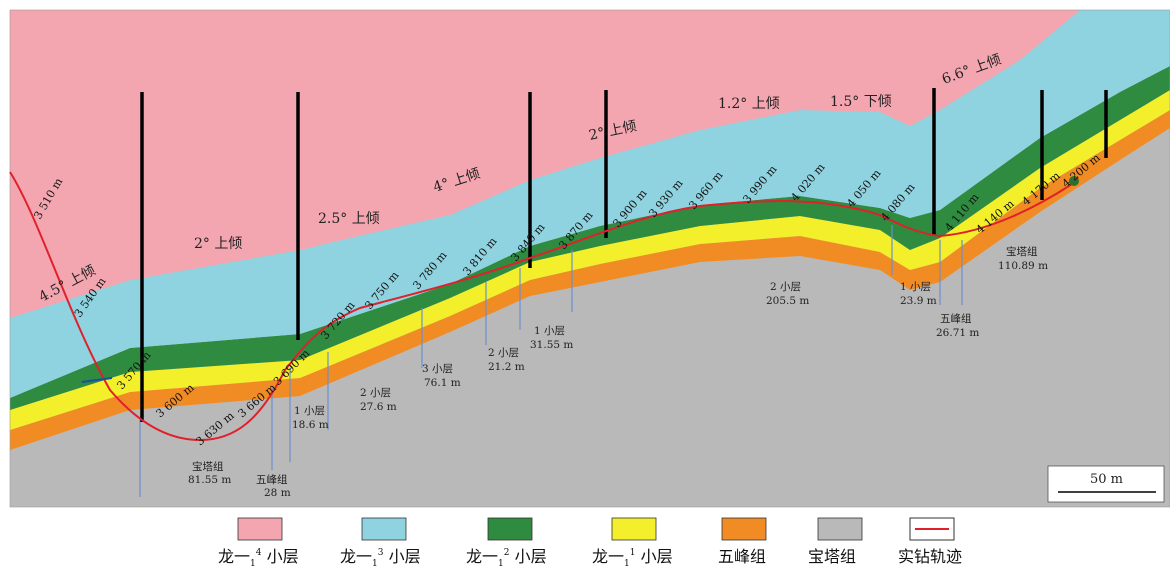  I want to click on legend-item: 龙一12 小层, so click(506, 543).